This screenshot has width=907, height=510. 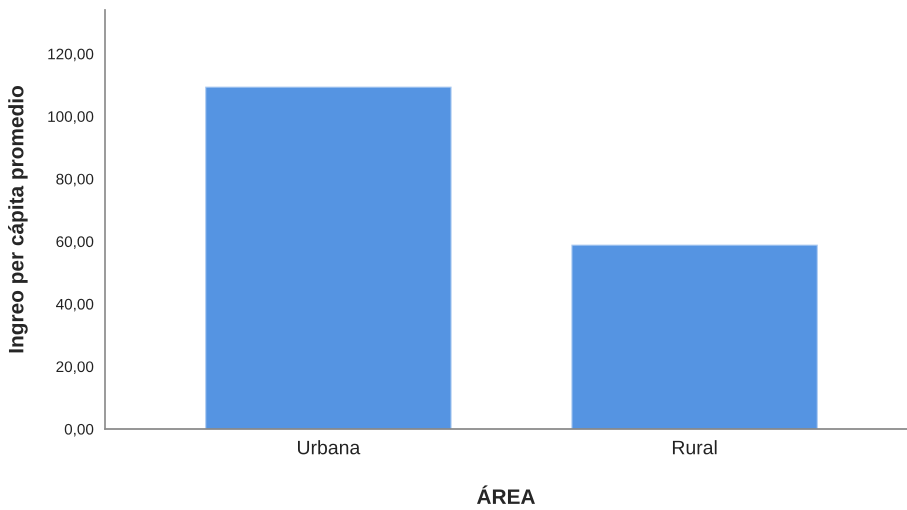 I want to click on y-tick-label: 0,00, so click(x=79, y=430).